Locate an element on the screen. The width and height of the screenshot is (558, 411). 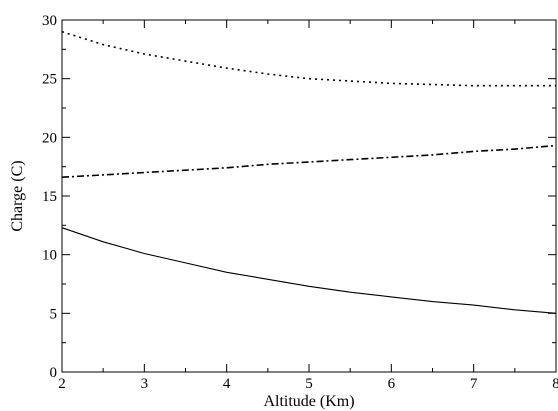
y-tick-label: 30 is located at coordinates (49, 21).